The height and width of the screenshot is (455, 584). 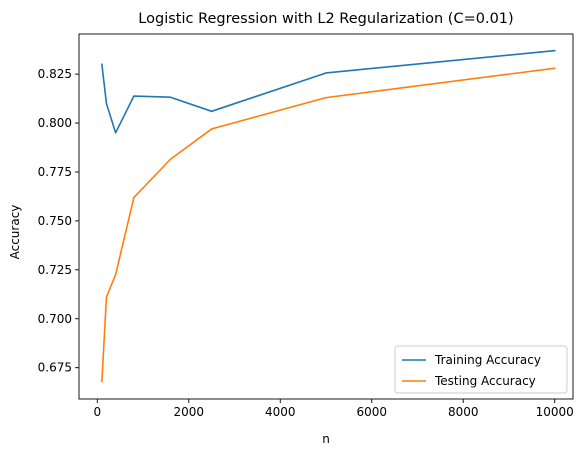 I want to click on x-tick-label: 8000, so click(x=463, y=412).